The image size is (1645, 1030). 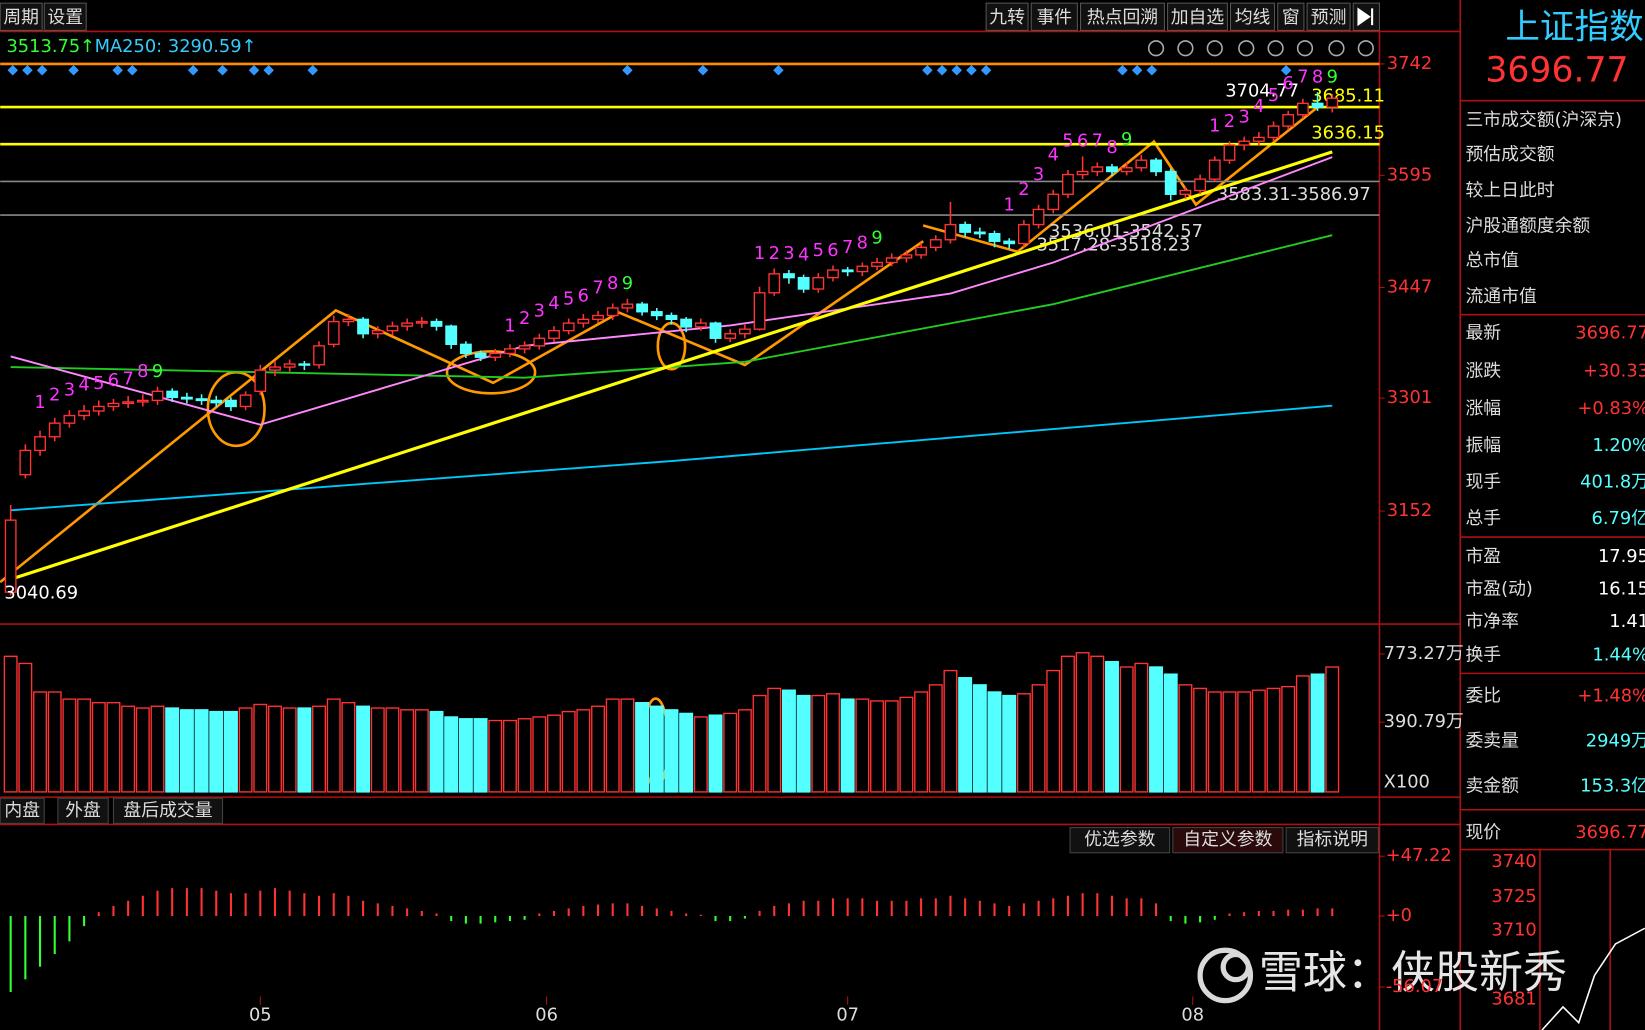 I want to click on tab-label: 自定义参数, so click(x=1227, y=839).